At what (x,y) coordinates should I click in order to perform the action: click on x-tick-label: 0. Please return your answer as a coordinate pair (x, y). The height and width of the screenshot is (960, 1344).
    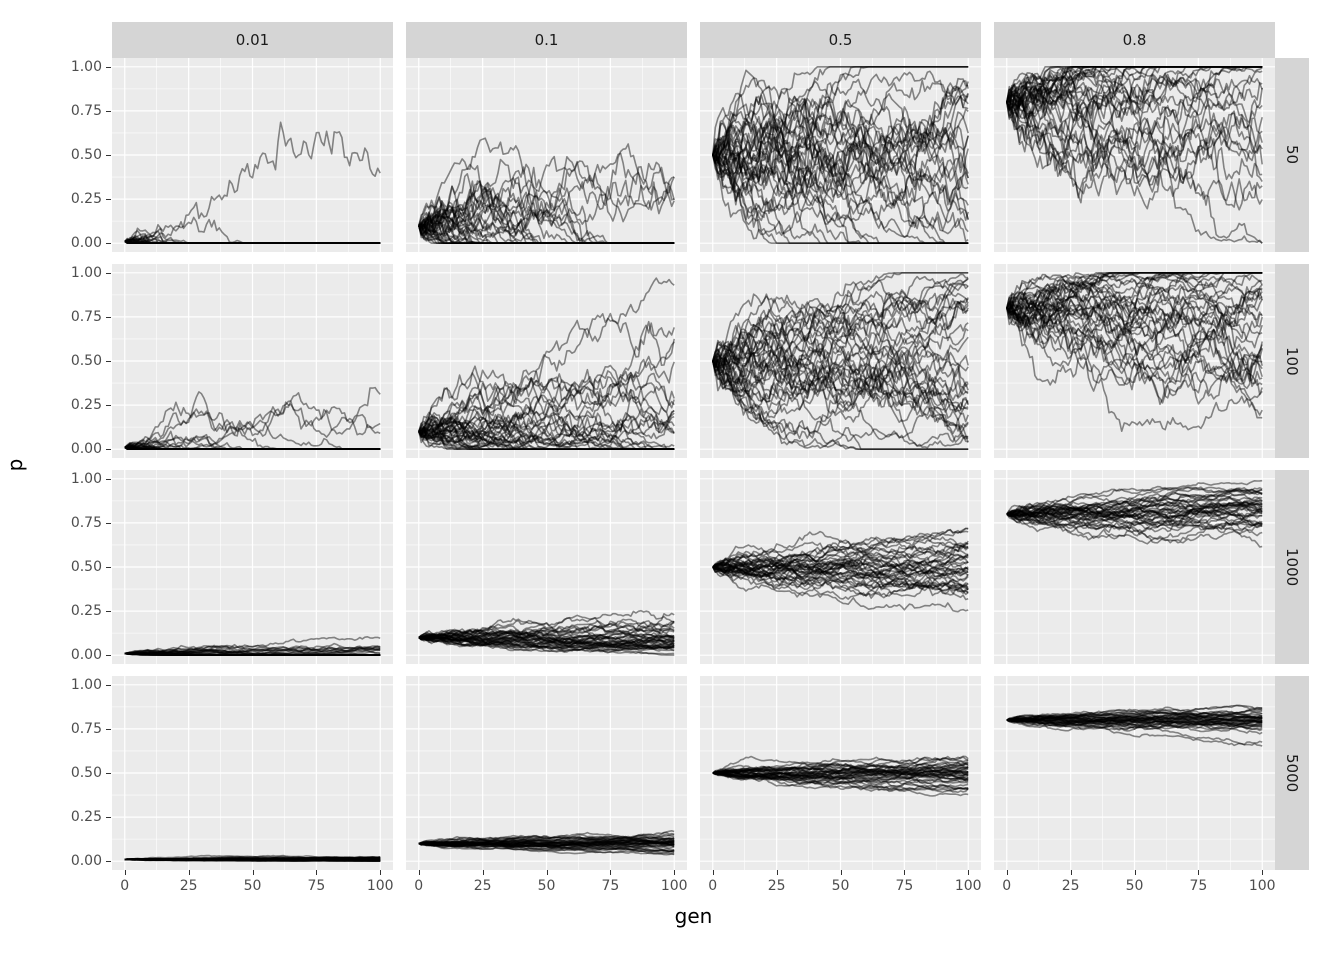
    Looking at the image, I should click on (1007, 886).